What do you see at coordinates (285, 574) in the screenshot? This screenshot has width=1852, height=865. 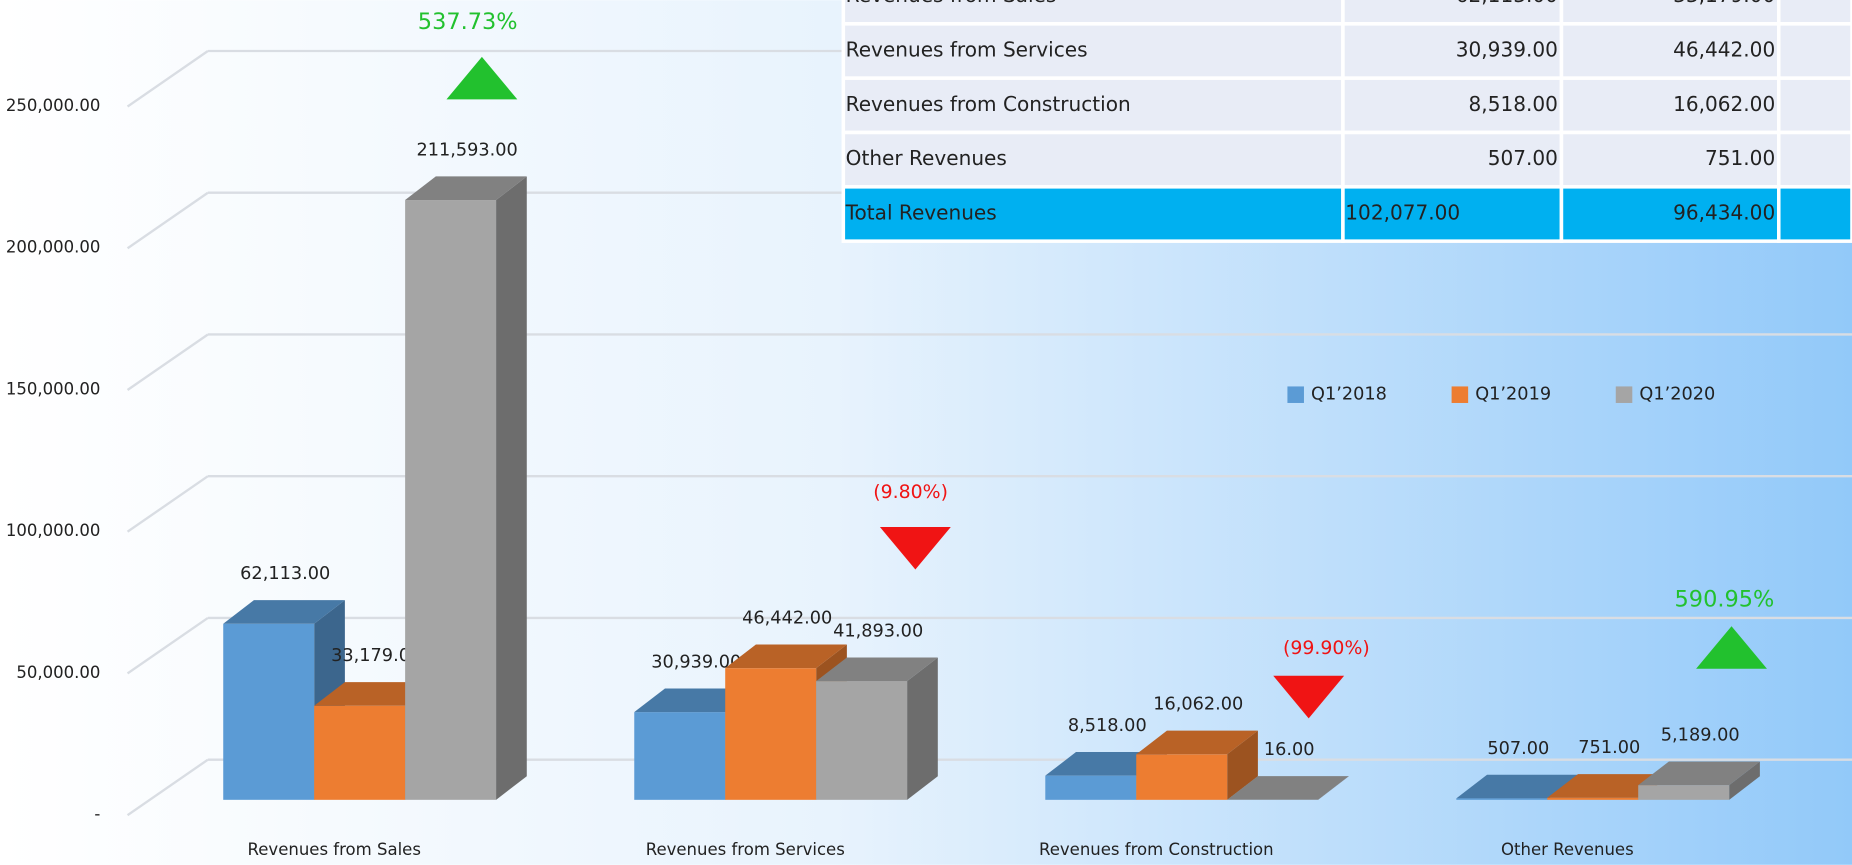 I see `value-label: 62,113.00` at bounding box center [285, 574].